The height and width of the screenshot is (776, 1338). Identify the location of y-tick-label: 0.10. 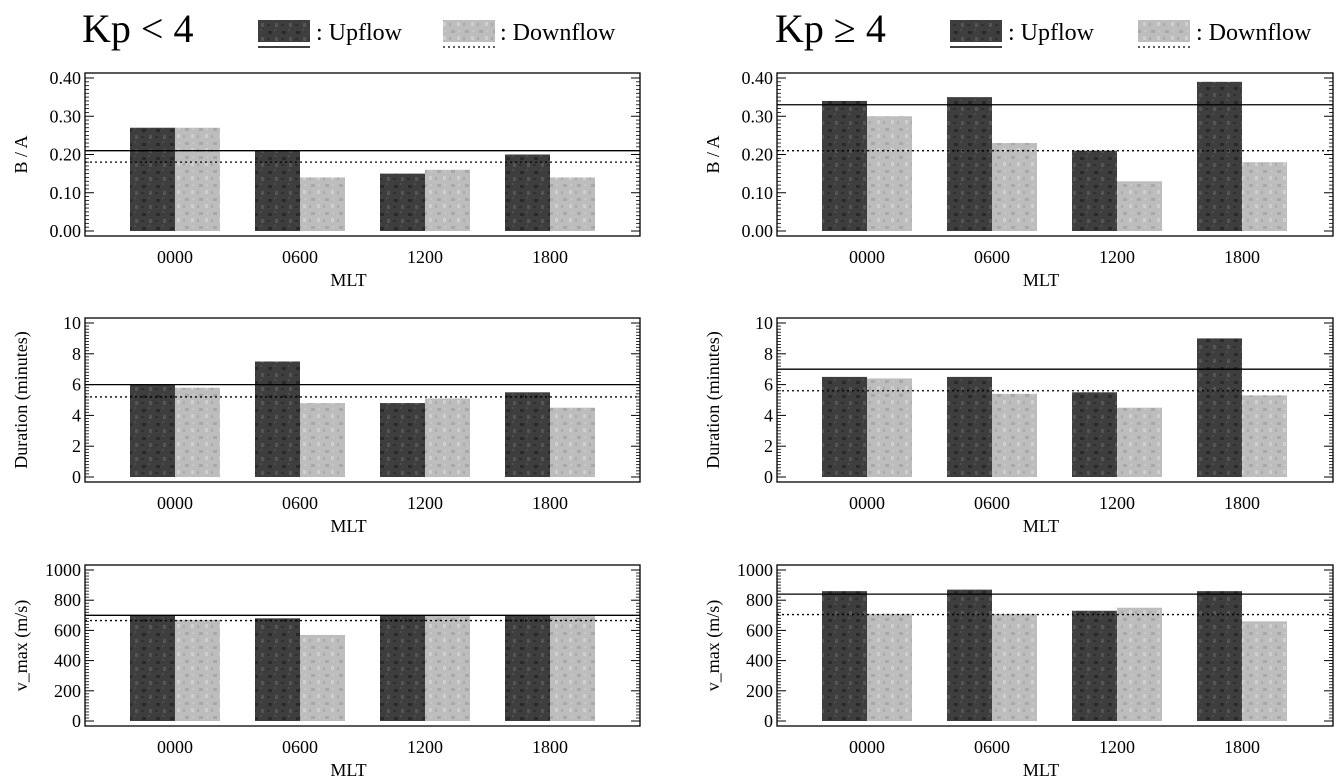
(758, 193).